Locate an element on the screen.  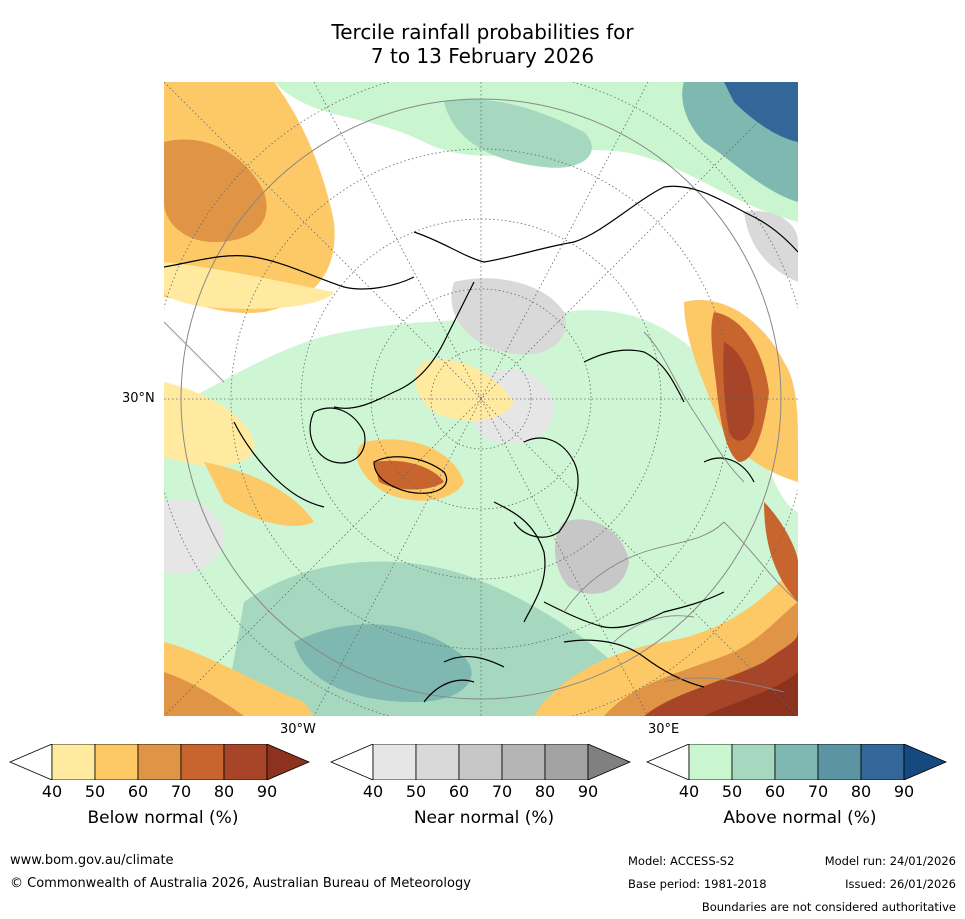
near-tick-label: 40 is located at coordinates (373, 791).